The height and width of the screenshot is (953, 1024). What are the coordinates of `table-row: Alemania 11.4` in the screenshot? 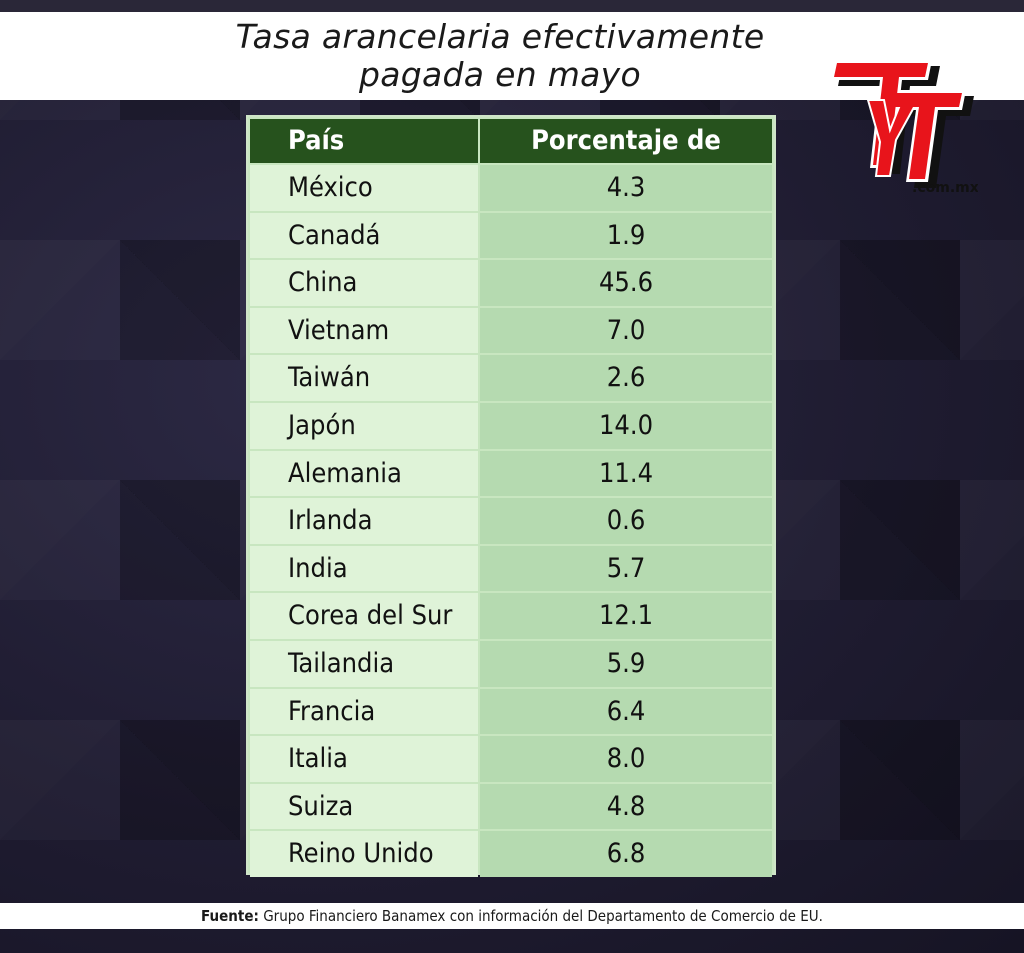 It's located at (511, 473).